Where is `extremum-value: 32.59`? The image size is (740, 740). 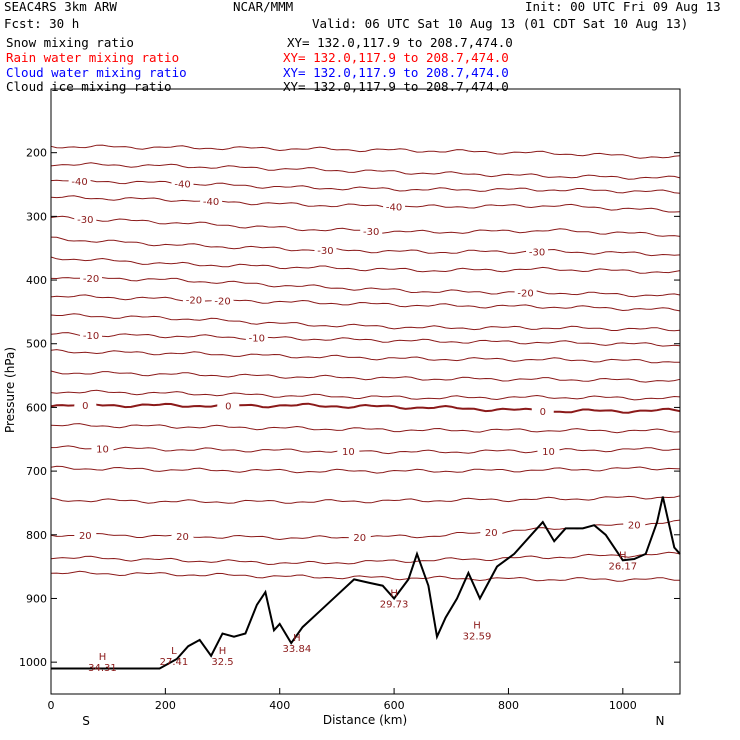
extremum-value: 32.59 is located at coordinates (477, 636).